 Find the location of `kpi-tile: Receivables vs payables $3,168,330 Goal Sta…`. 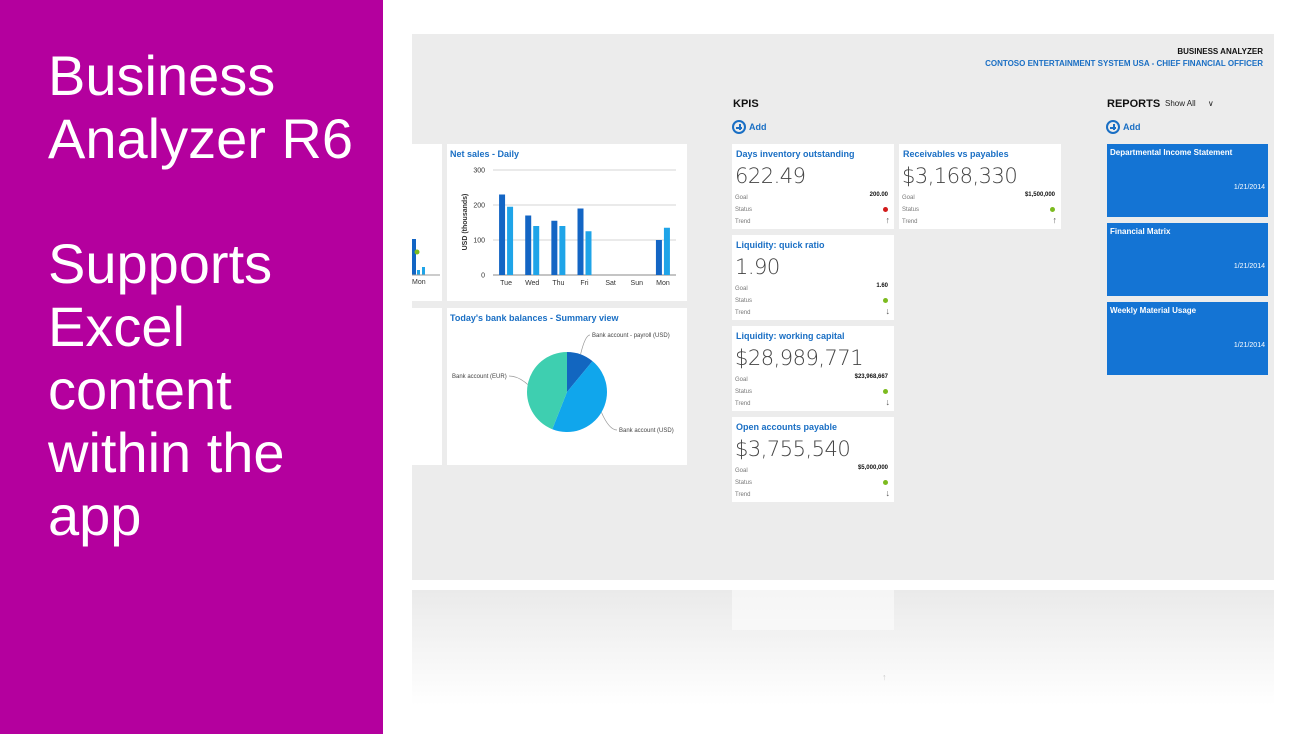

kpi-tile: Receivables vs payables $3,168,330 Goal Sta… is located at coordinates (980, 186).